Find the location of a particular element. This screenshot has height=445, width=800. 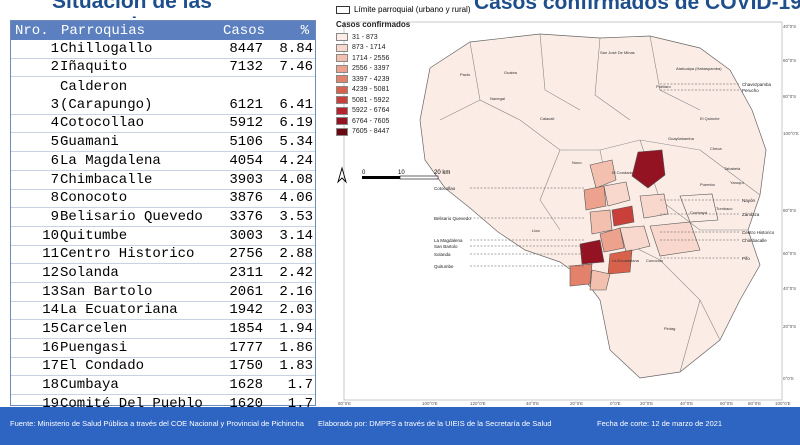

parish-label: Yaruquí is located at coordinates (737, 182).